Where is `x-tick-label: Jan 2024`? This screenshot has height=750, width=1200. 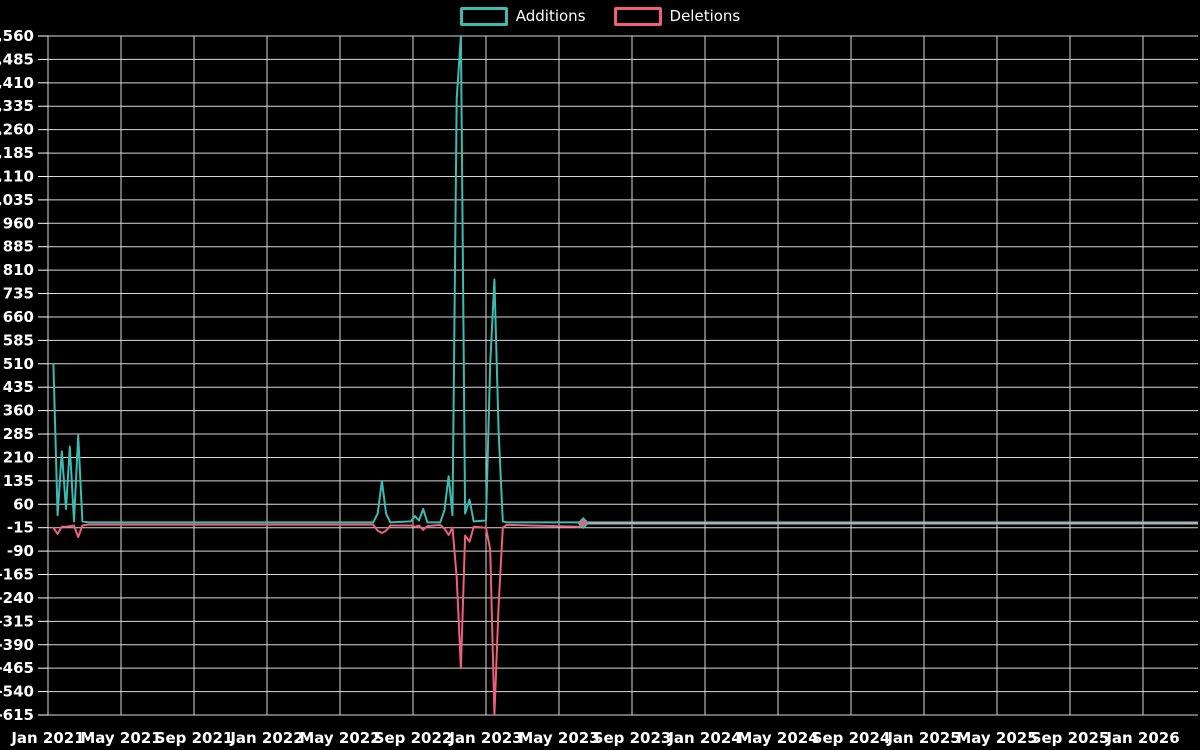
x-tick-label: Jan 2024 is located at coordinates (704, 738).